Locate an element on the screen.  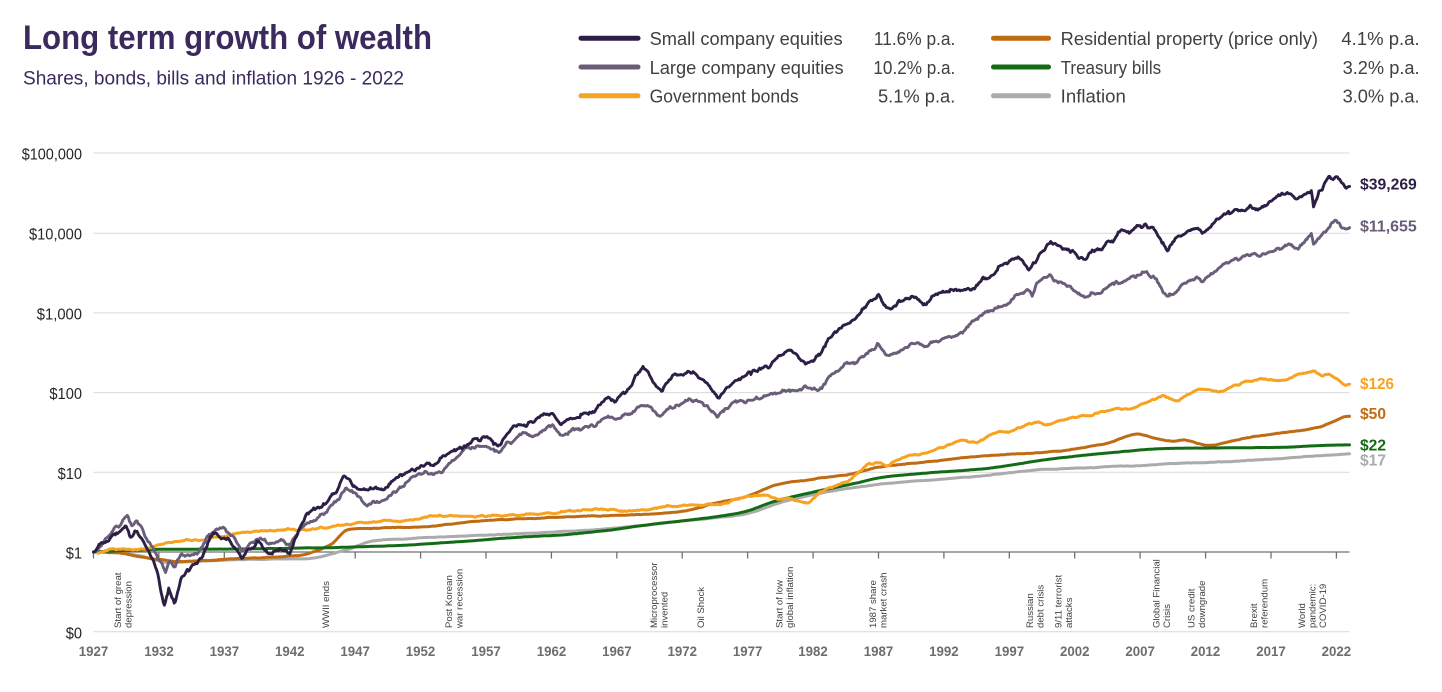
svg-text: $10 is located at coordinates (70, 474).